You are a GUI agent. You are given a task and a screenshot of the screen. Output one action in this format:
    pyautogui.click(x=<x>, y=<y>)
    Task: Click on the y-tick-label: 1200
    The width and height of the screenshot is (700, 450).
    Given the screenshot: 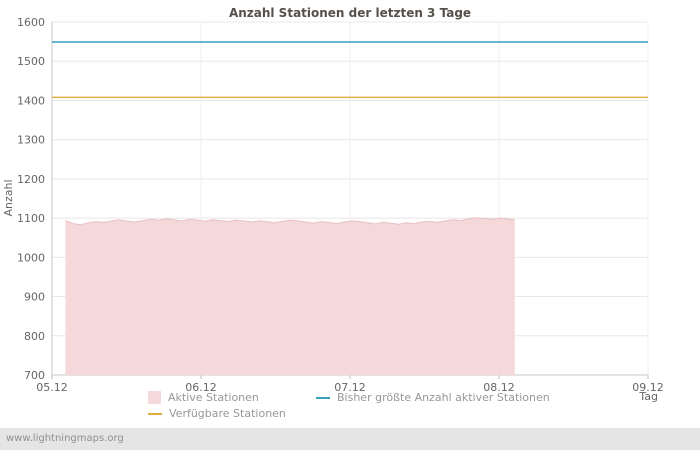 What is the action you would take?
    pyautogui.click(x=31, y=179)
    